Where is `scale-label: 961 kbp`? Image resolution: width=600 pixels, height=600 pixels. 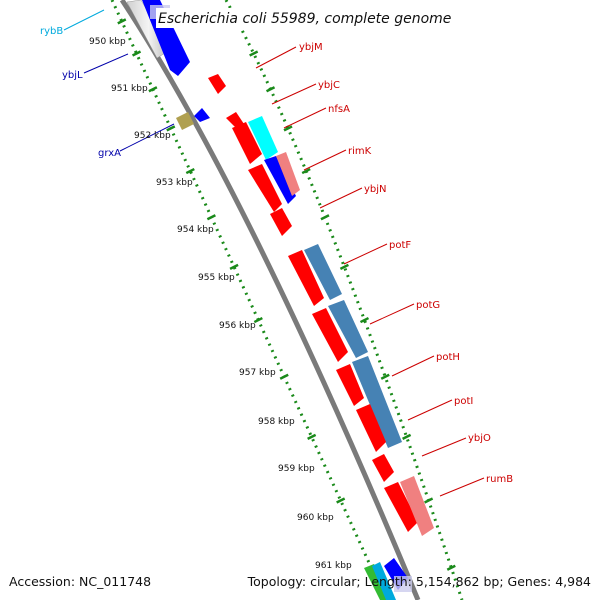 scale-label: 961 kbp is located at coordinates (333, 566).